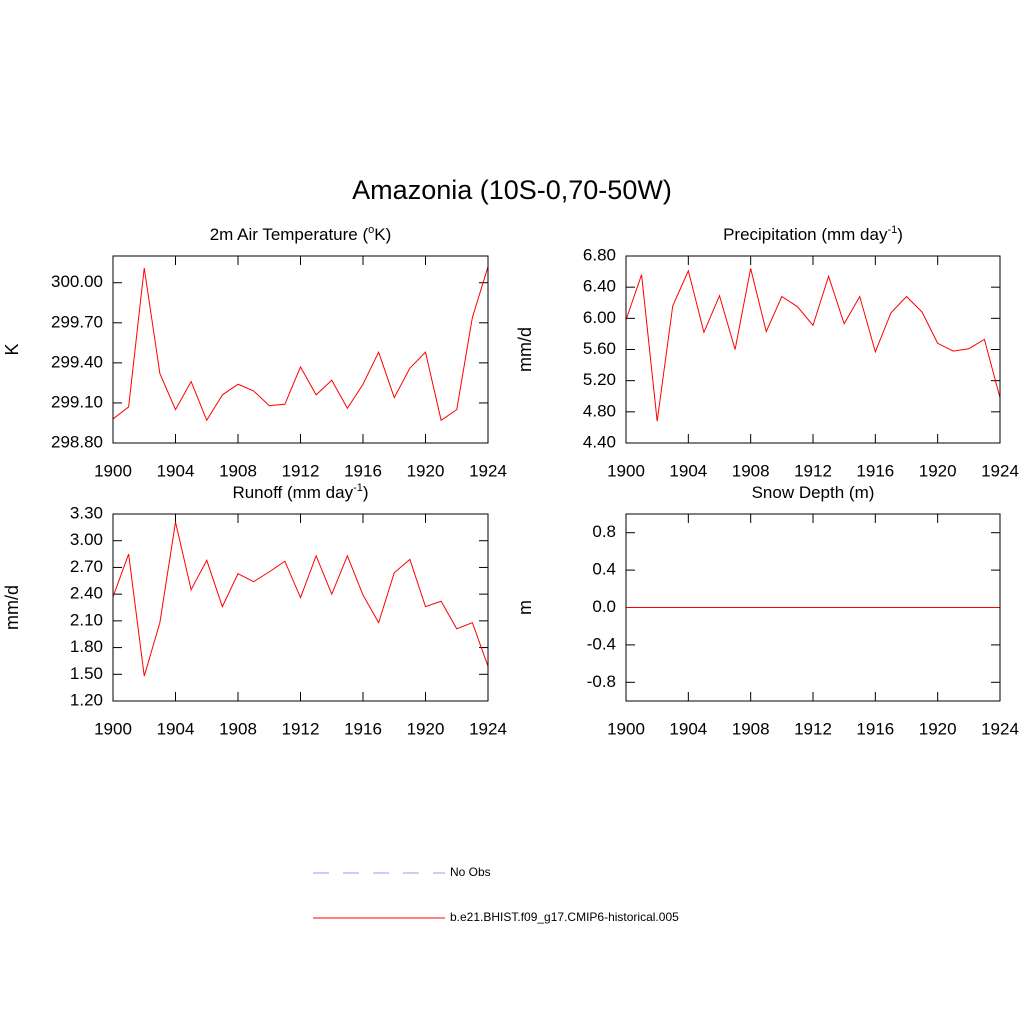 Image resolution: width=1024 pixels, height=1024 pixels. What do you see at coordinates (805, 234) in the screenshot?
I see `title-part: Precipitation (mm day` at bounding box center [805, 234].